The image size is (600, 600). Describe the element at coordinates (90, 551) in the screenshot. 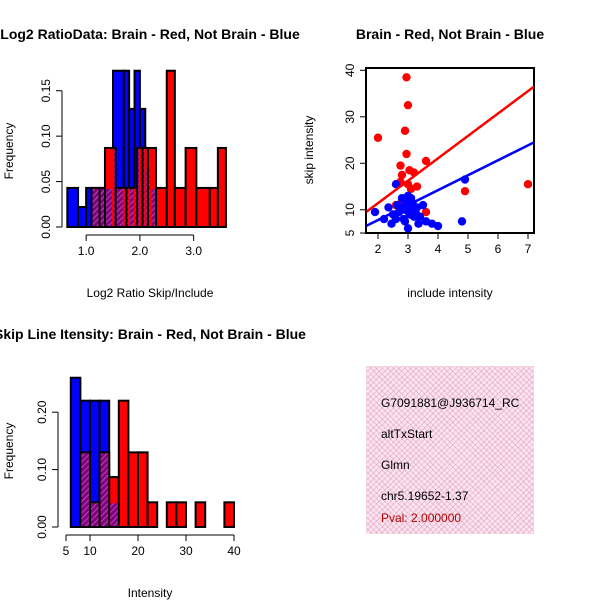

I see `intensity-histogram-x-tick-label: 10` at that location.